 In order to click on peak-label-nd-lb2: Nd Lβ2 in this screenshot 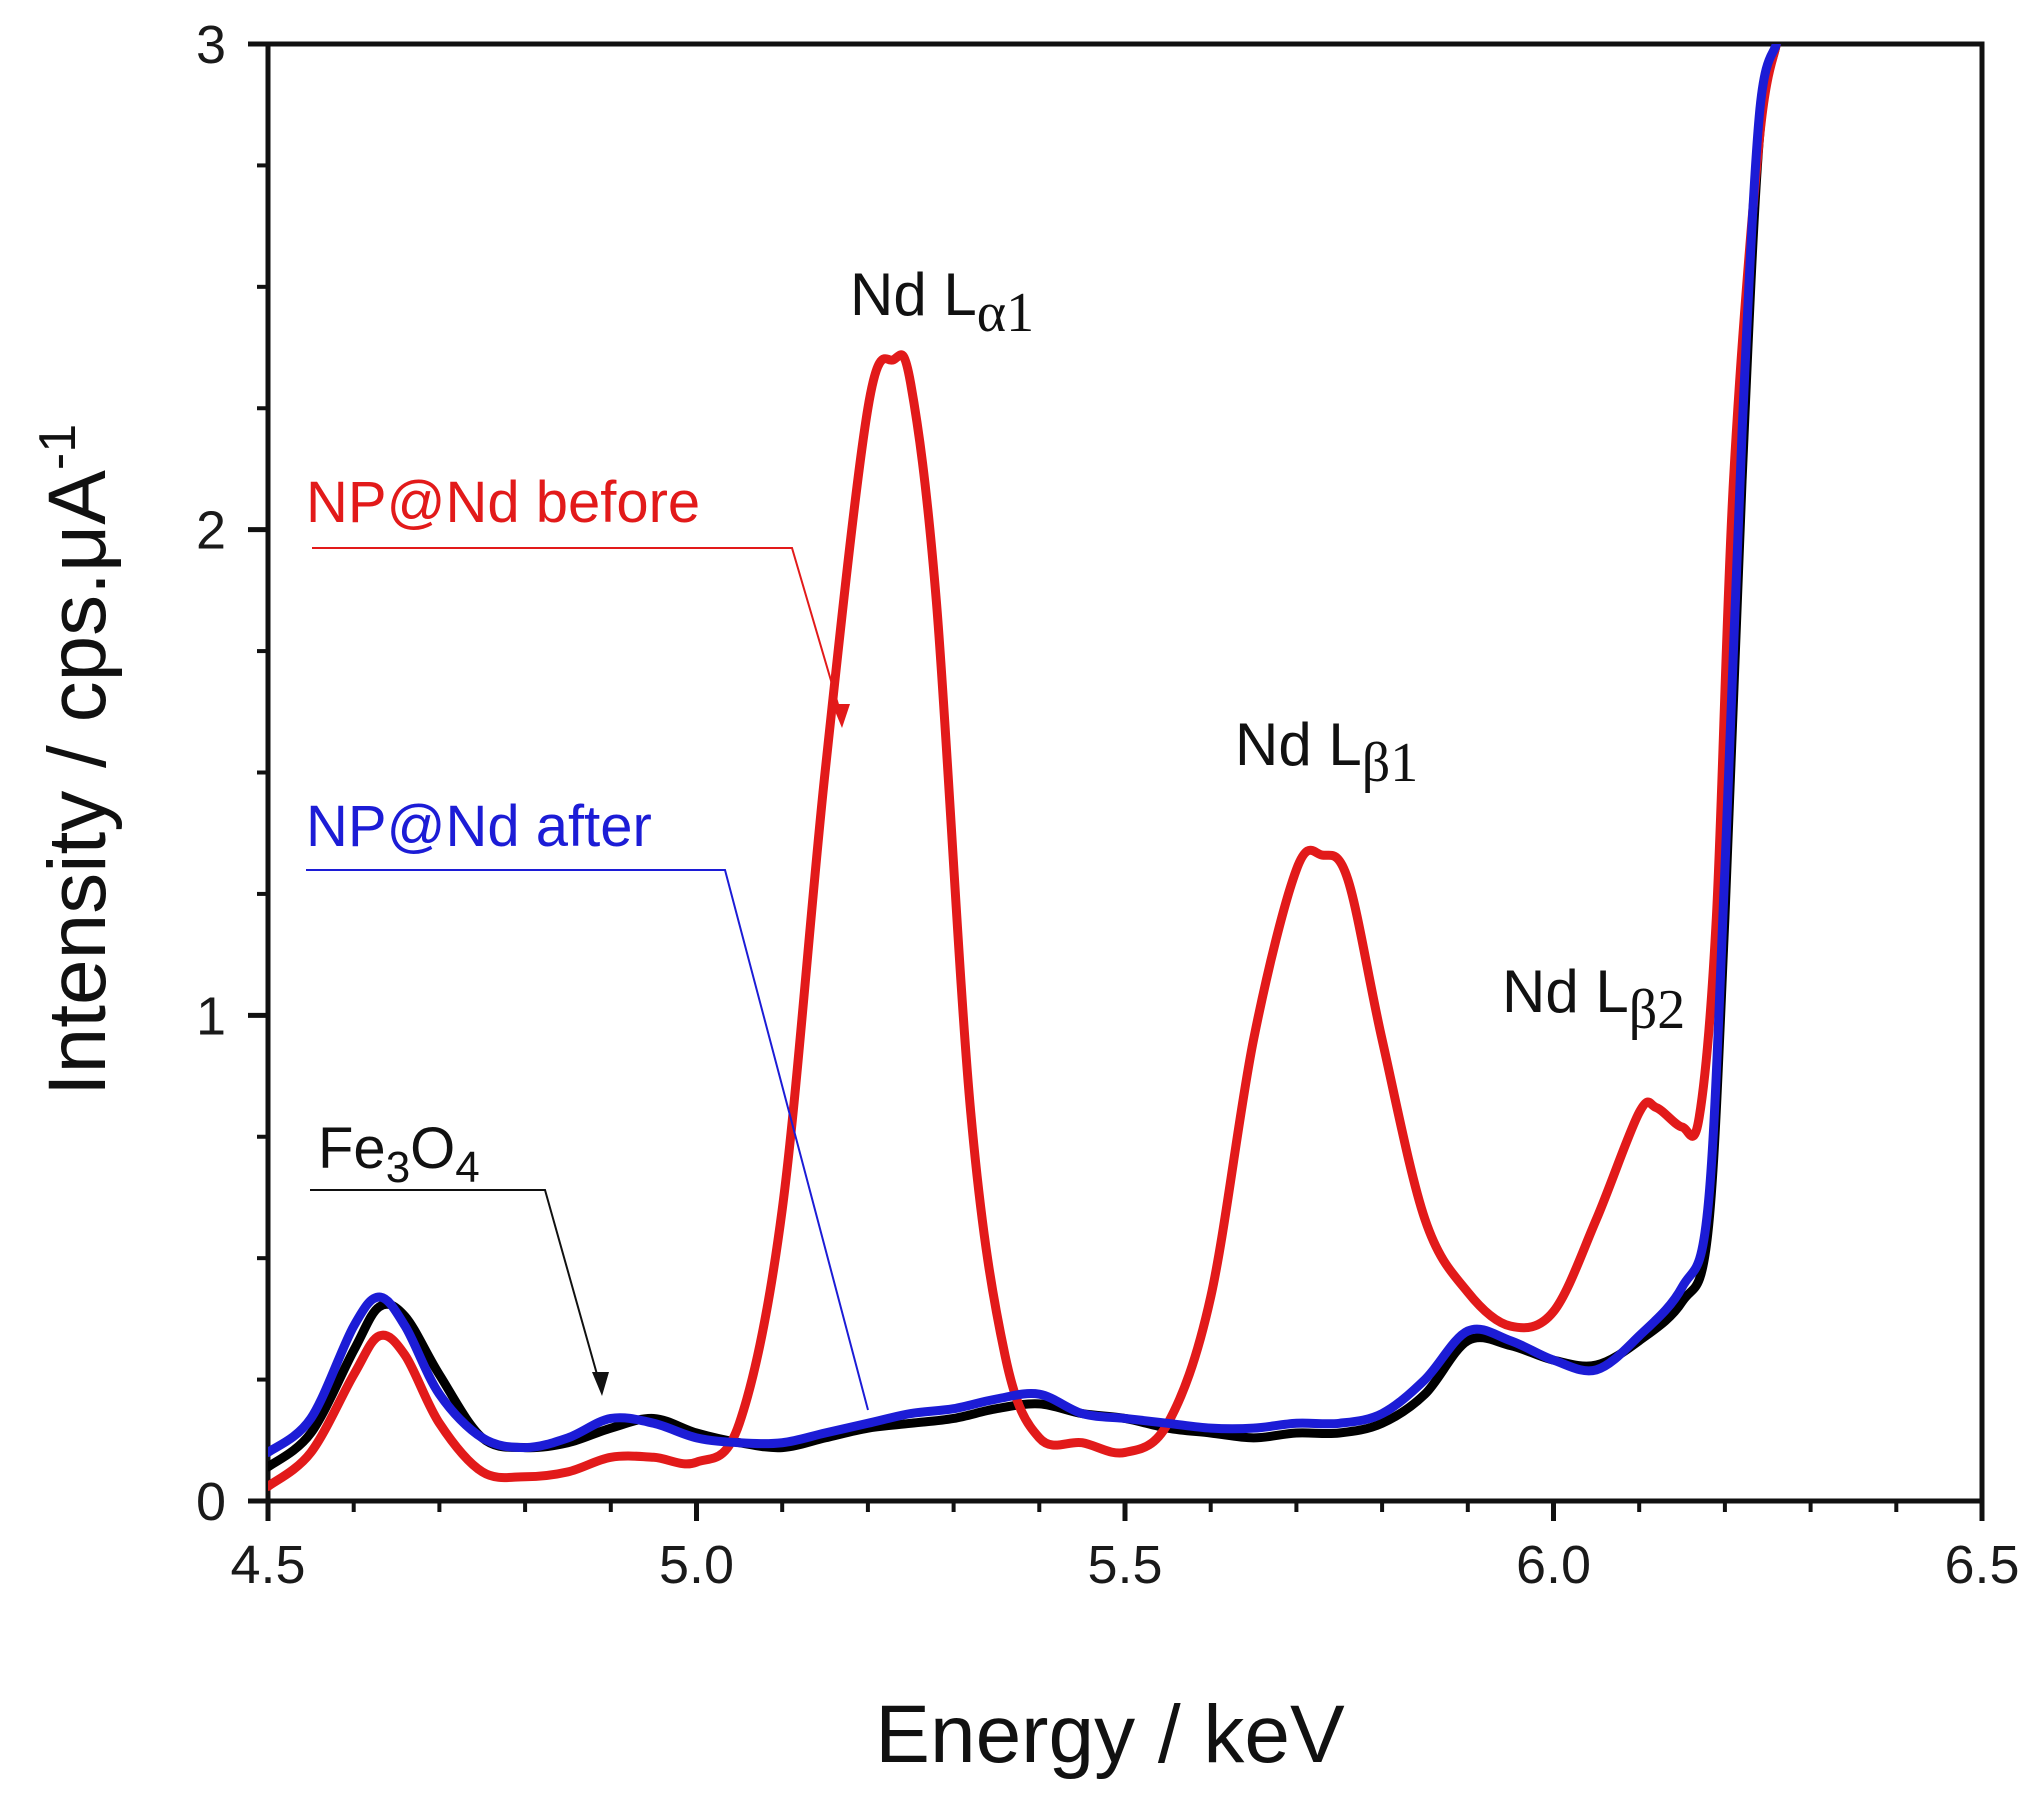, I will do `click(1593, 999)`.